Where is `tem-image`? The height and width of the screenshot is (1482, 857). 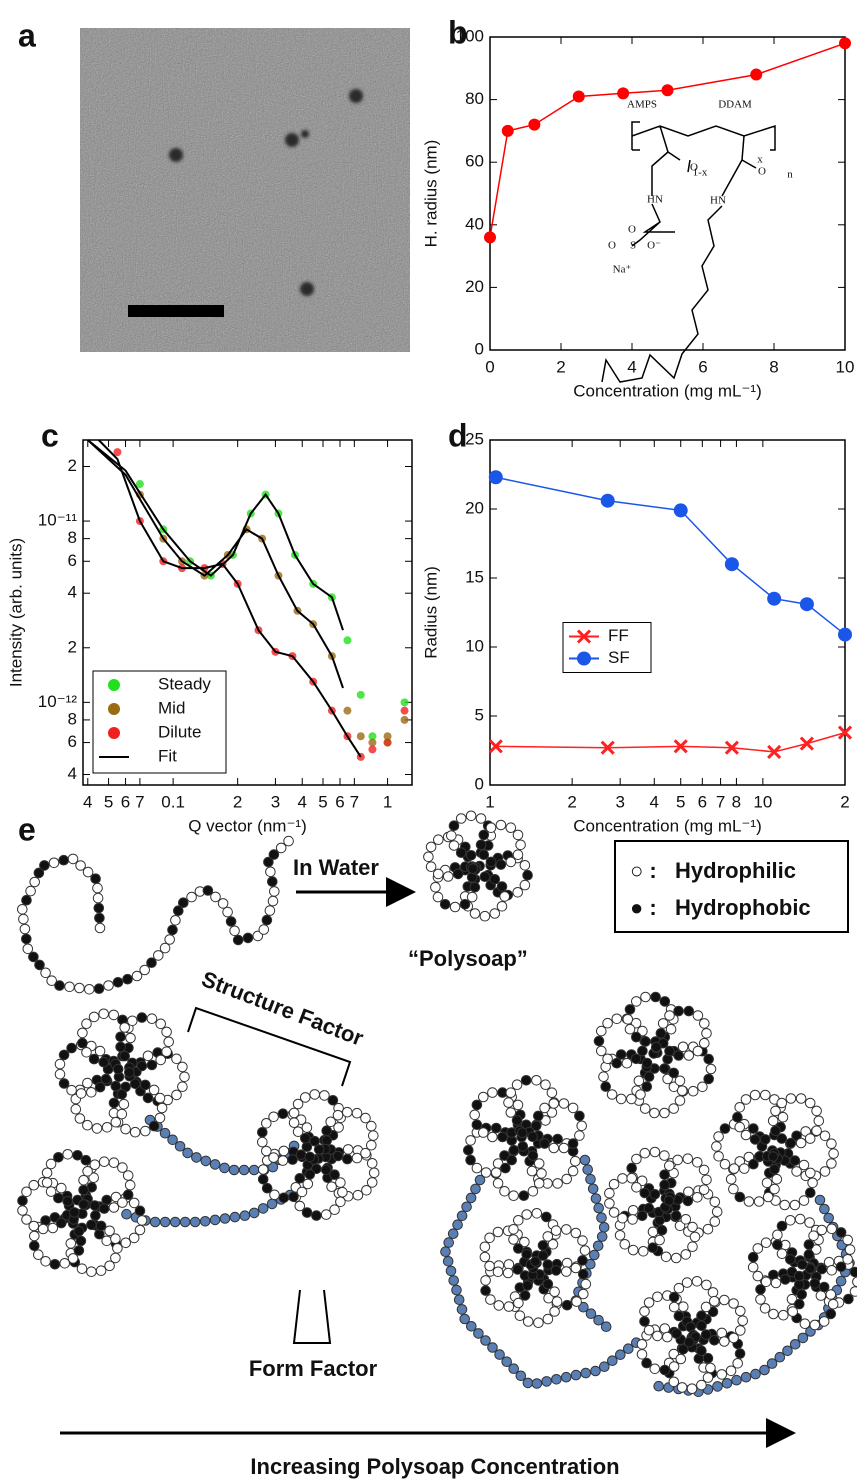
tem-image is located at coordinates (245, 190).